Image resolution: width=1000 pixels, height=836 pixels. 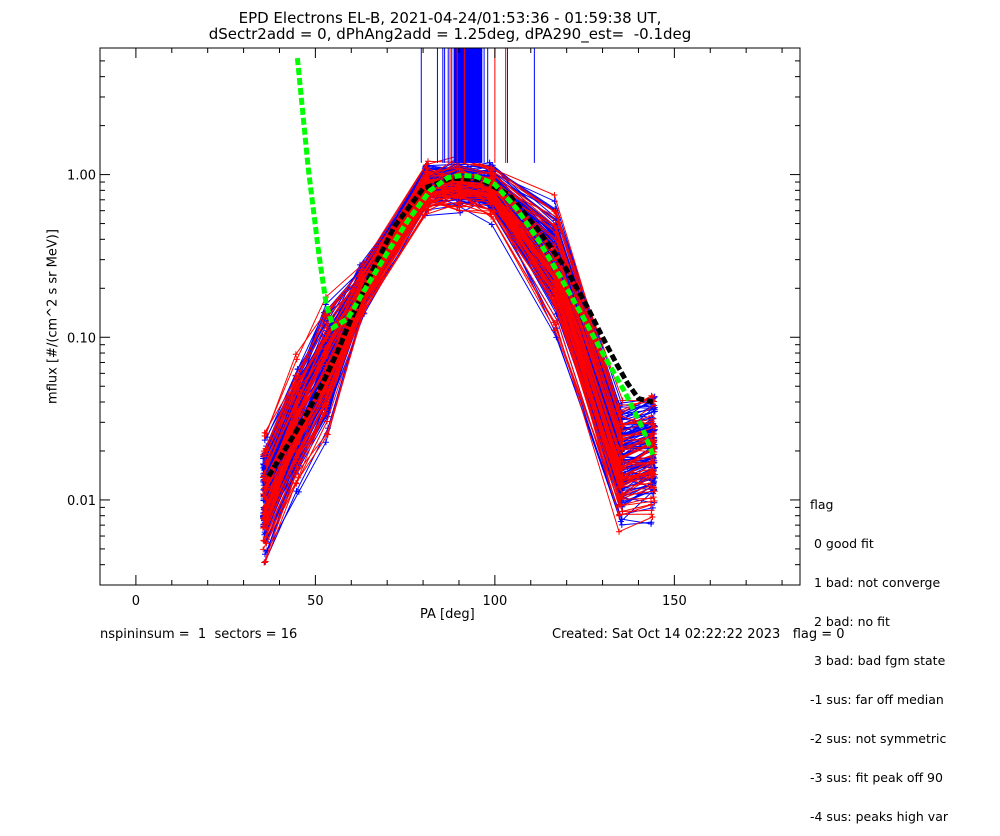 What do you see at coordinates (458, 324) in the screenshot?
I see `red-series-trace` at bounding box center [458, 324].